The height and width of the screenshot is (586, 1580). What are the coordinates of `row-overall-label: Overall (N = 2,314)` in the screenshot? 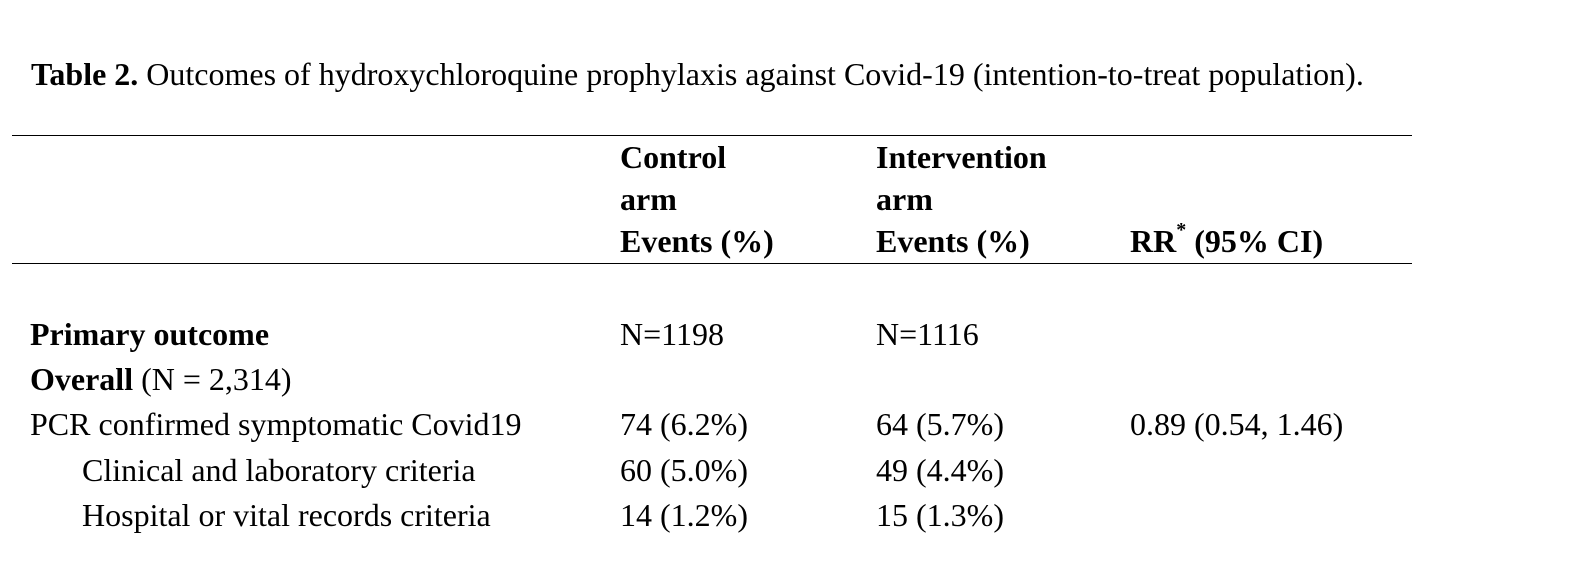 It's located at (161, 379).